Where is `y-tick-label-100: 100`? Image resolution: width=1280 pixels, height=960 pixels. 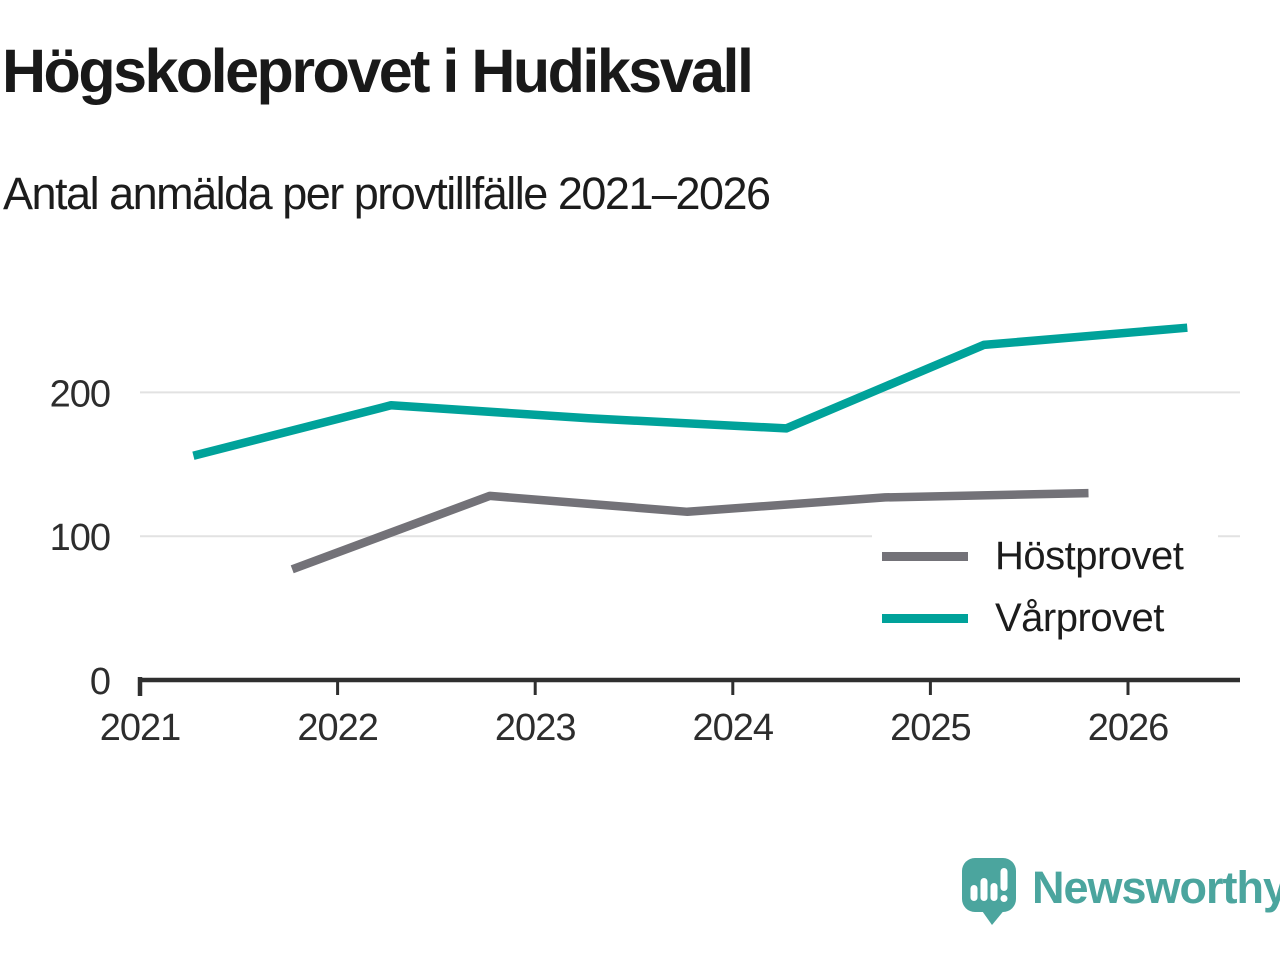 y-tick-label-100: 100 is located at coordinates (80, 538).